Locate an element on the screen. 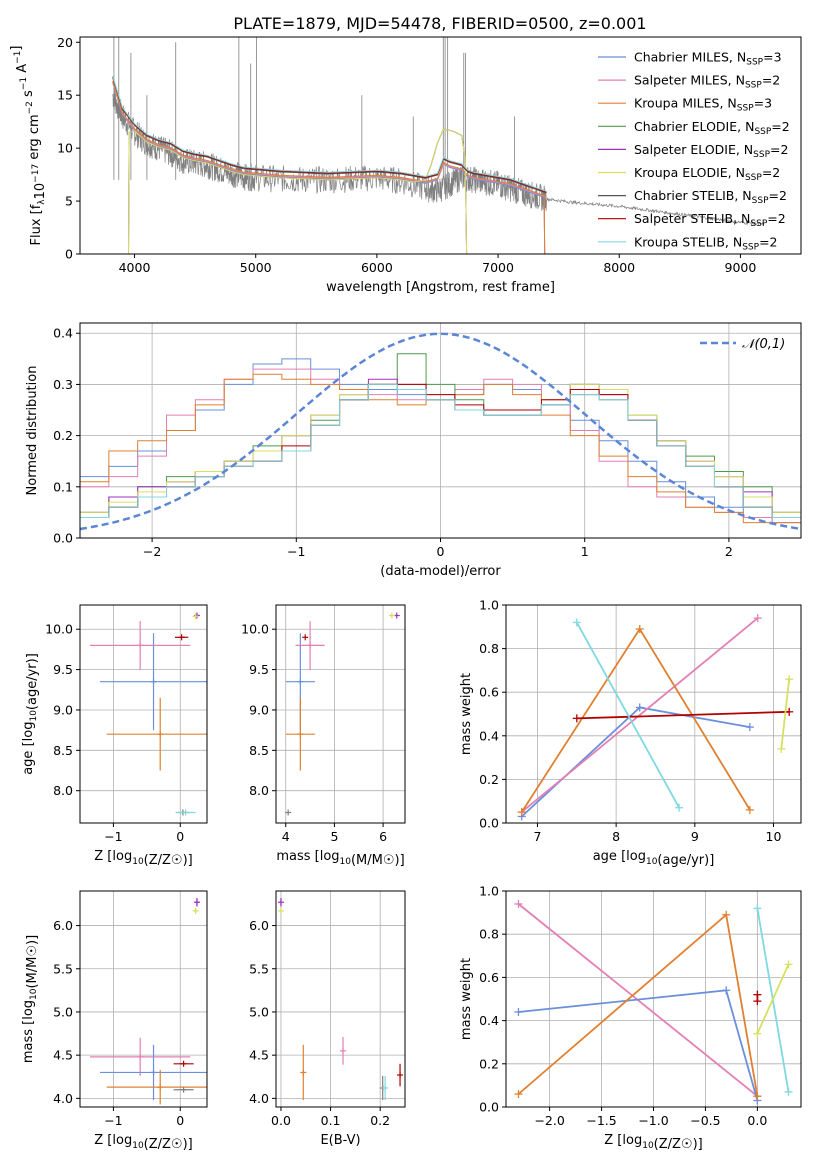  y-tick-label: 15 is located at coordinates (65, 95).